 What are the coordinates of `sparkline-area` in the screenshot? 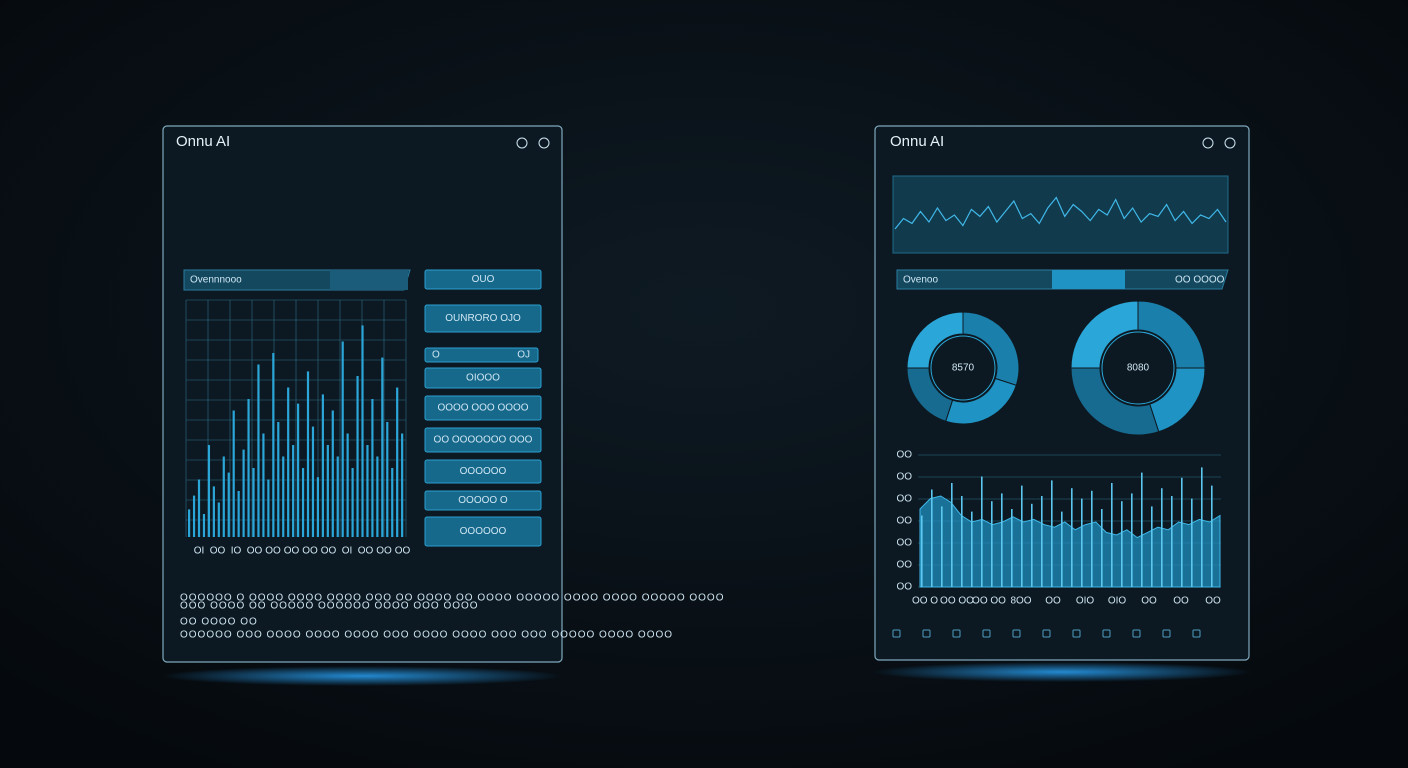 It's located at (1060, 213).